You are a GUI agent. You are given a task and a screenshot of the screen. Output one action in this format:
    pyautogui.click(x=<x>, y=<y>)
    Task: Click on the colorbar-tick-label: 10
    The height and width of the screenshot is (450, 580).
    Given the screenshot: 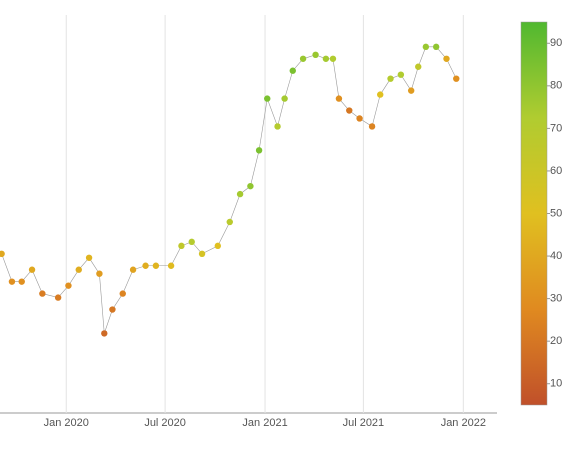 What is the action you would take?
    pyautogui.click(x=556, y=384)
    